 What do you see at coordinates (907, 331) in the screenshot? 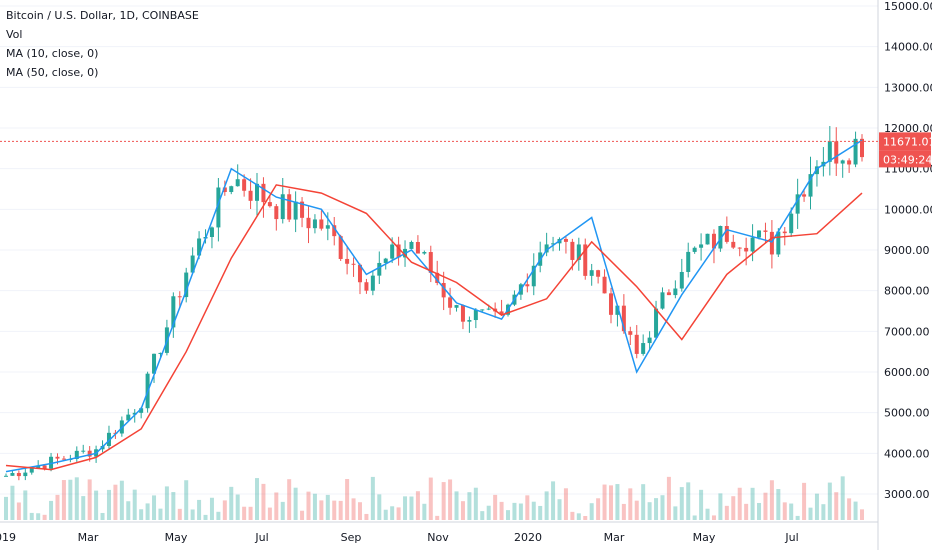
I see `y-tick-label: 7000.00` at bounding box center [907, 331].